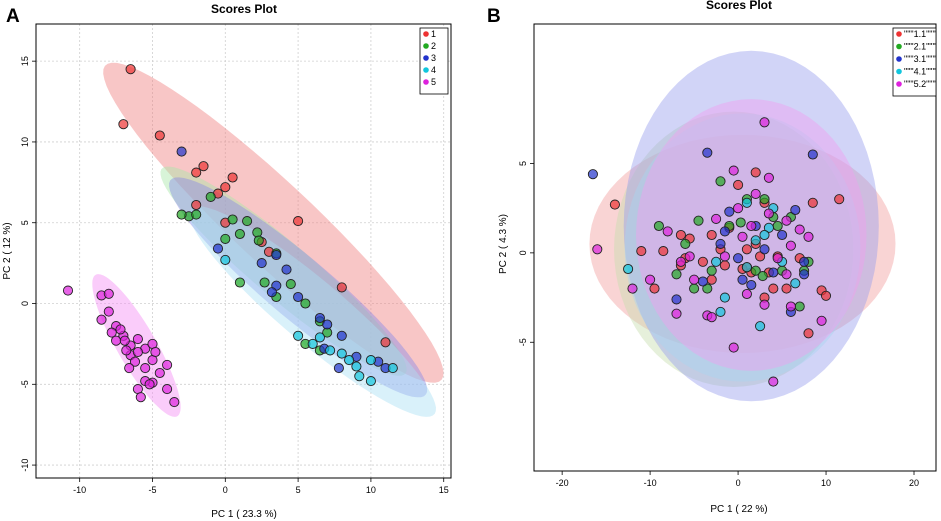  Describe the element at coordinates (914, 483) in the screenshot. I see `x-tick-label: 20` at that location.